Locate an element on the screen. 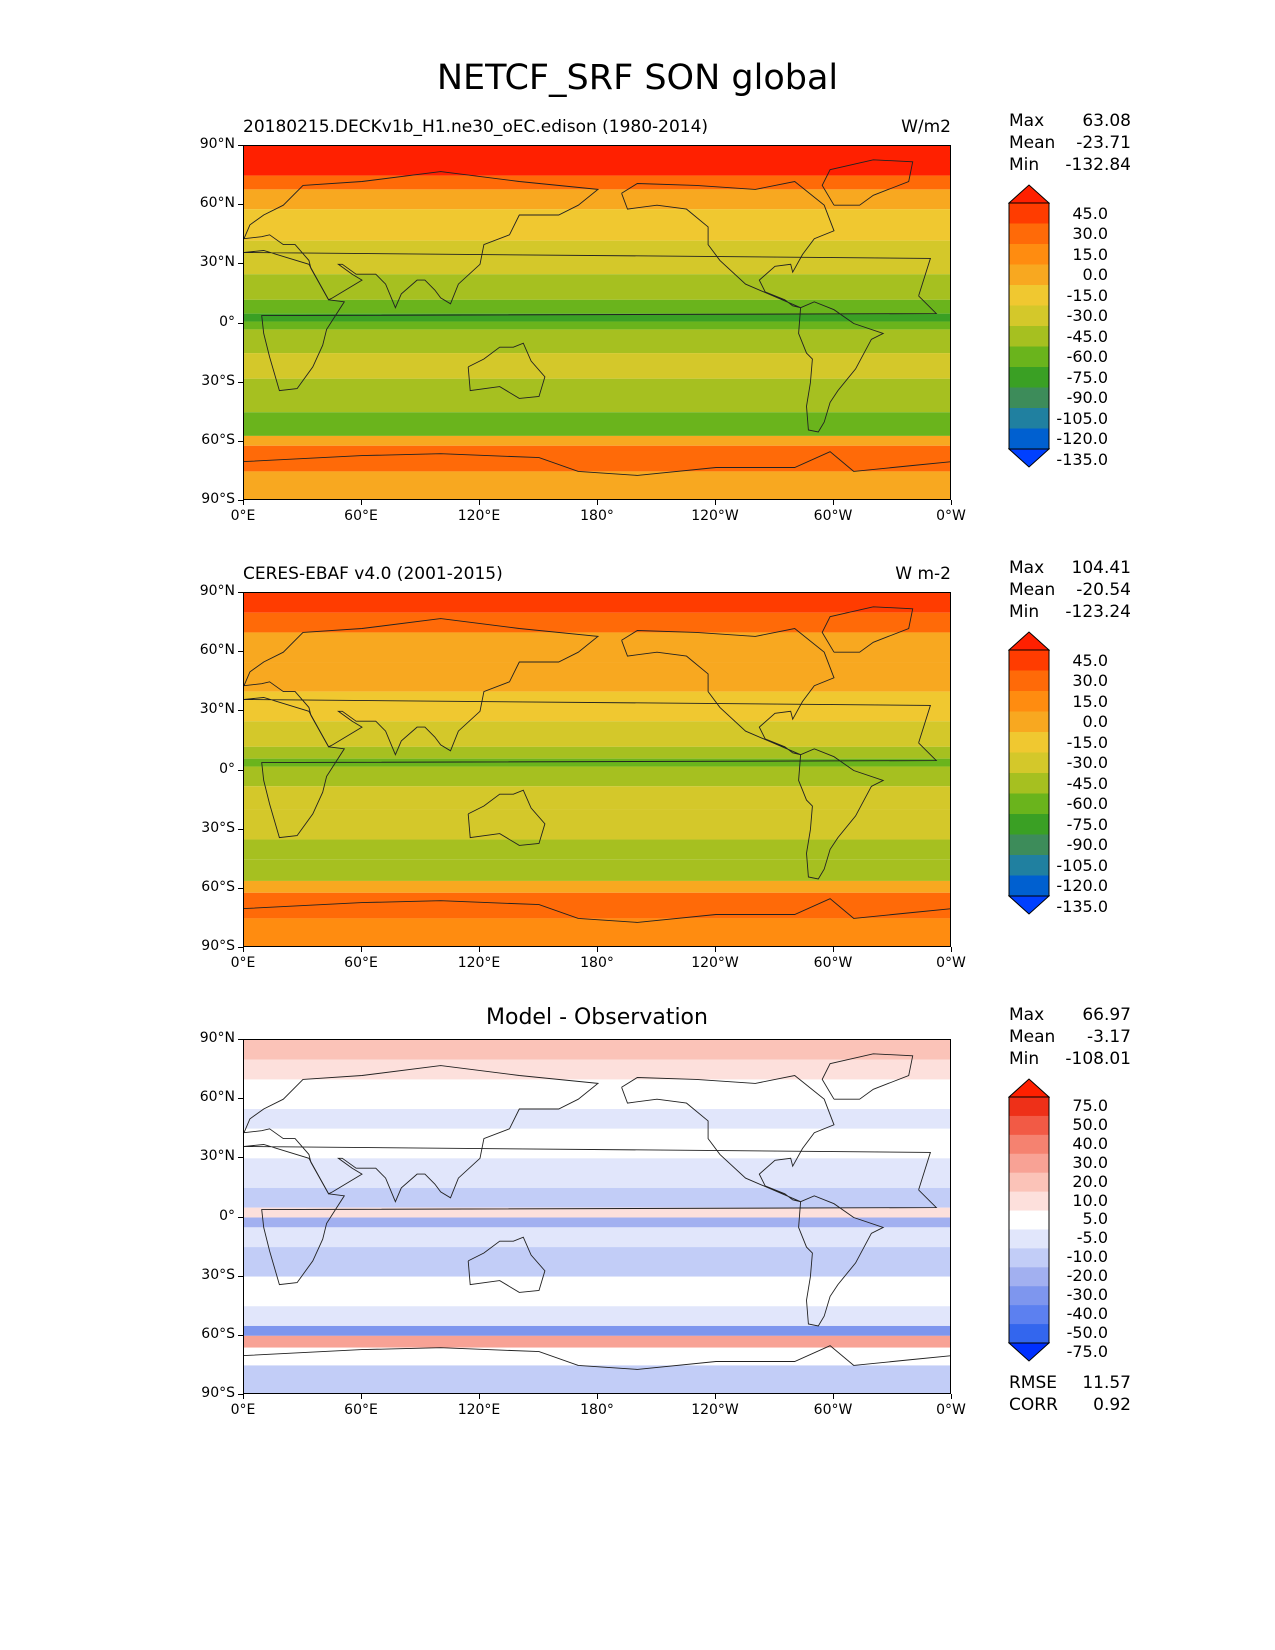 Image resolution: width=1275 pixels, height=1650 pixels. metrics-block: RMSE 11.57 CORR 0.92 is located at coordinates (1070, 1394).